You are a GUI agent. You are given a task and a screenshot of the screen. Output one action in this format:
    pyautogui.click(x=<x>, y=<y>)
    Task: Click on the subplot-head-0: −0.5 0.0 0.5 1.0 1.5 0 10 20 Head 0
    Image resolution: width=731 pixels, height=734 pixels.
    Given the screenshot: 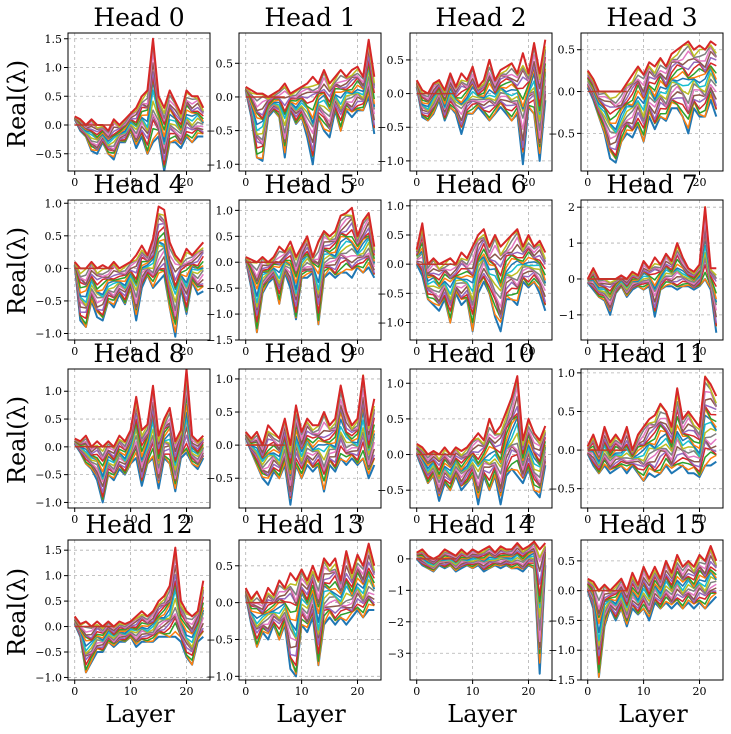 What is the action you would take?
    pyautogui.click(x=123, y=96)
    